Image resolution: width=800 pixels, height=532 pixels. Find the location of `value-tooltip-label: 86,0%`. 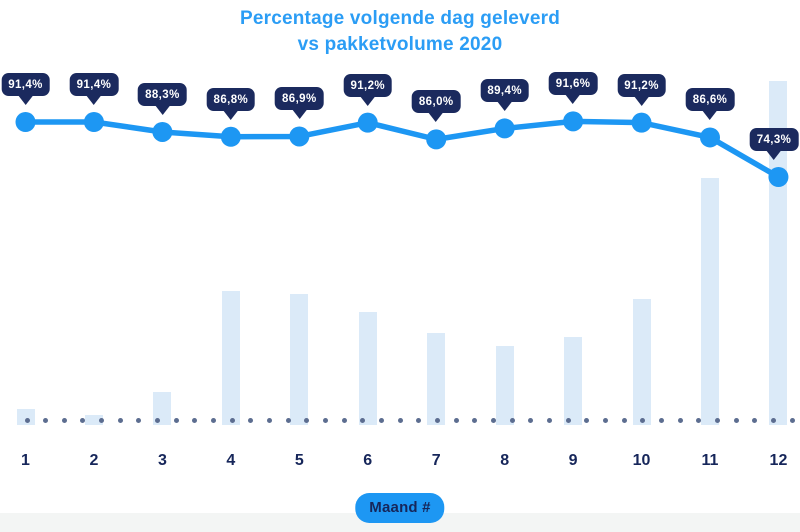

value-tooltip-label: 86,0% is located at coordinates (436, 102).